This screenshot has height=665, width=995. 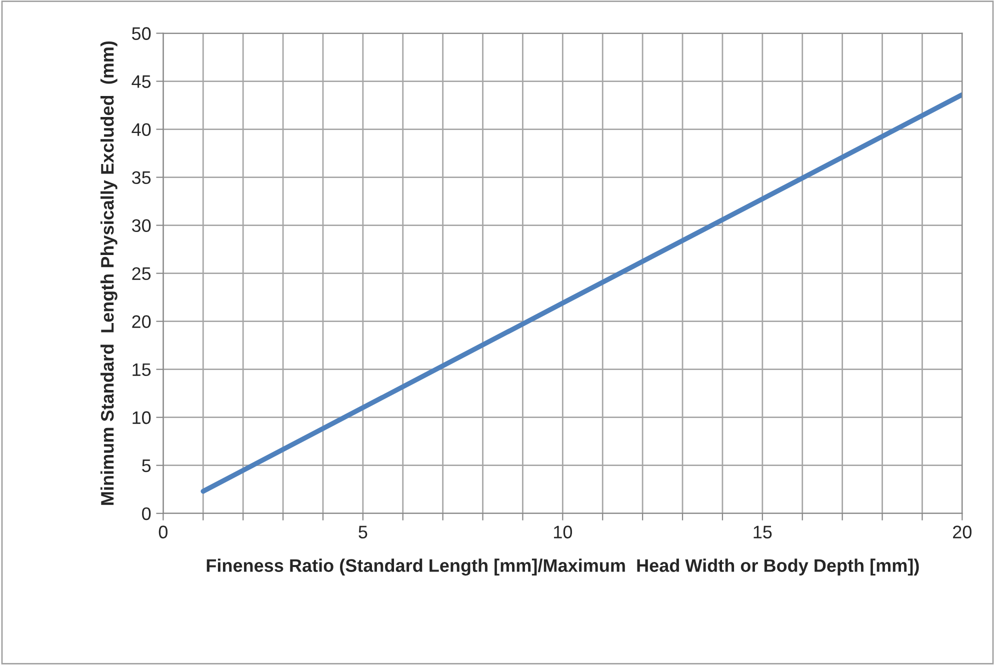 I want to click on y-axis-title: Minimum Standard Length Physically Excluded (mm), so click(x=109, y=273).